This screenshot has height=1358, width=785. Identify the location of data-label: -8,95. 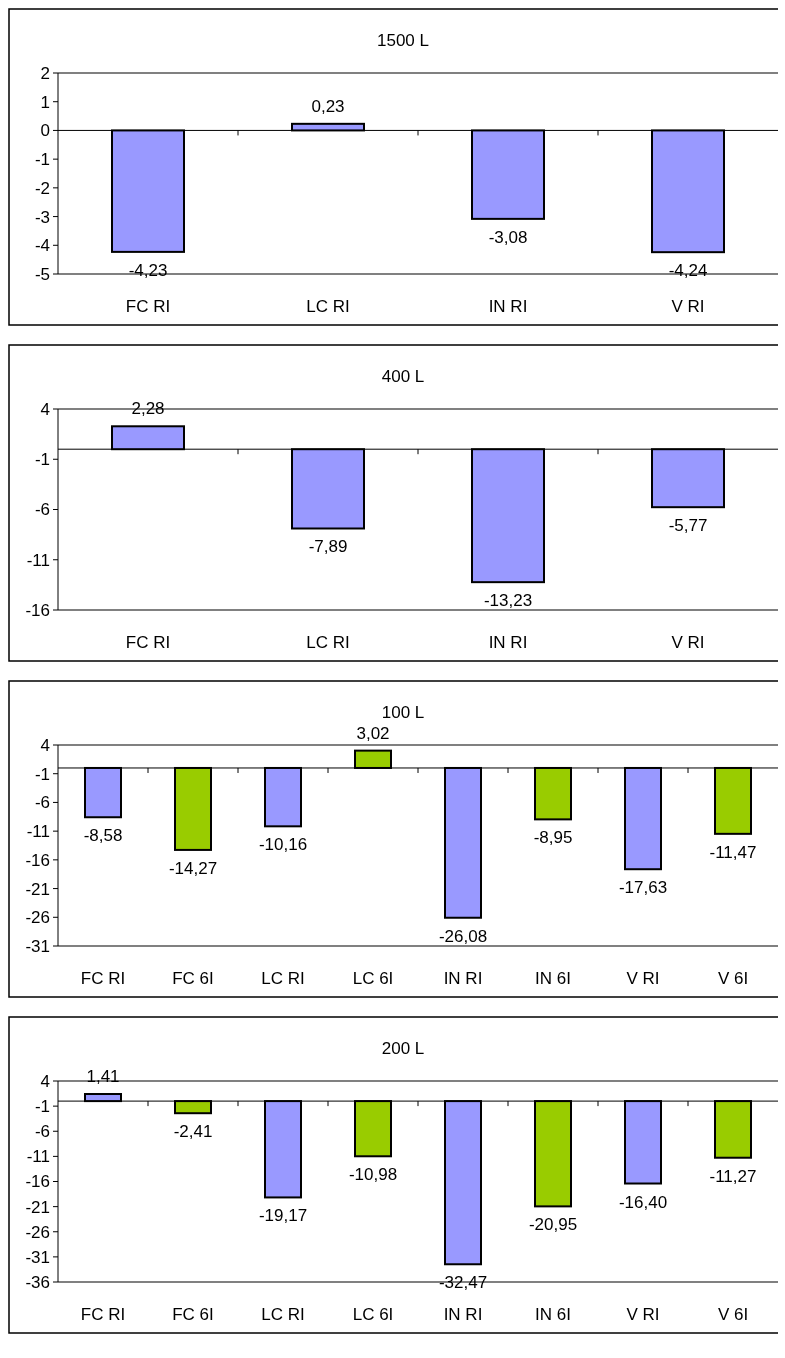
(553, 838).